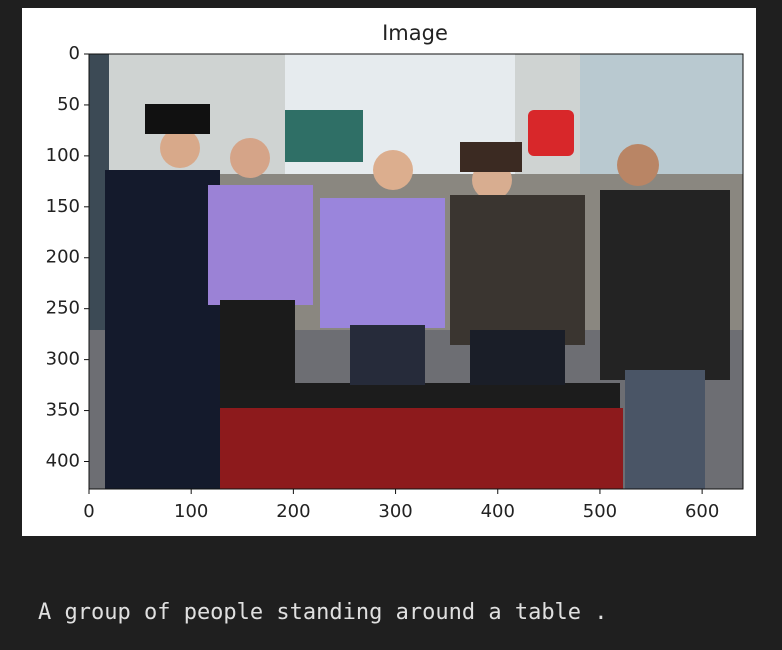  Describe the element at coordinates (63, 359) in the screenshot. I see `y-tick-label: 300` at that location.